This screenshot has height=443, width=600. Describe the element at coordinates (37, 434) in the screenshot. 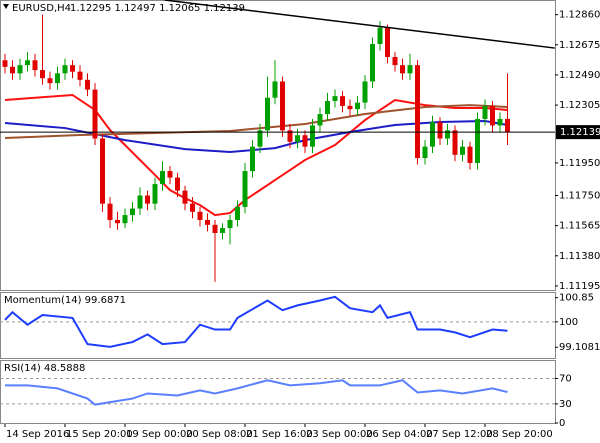

I see `x-tick-label: 14 Sep 2016` at that location.